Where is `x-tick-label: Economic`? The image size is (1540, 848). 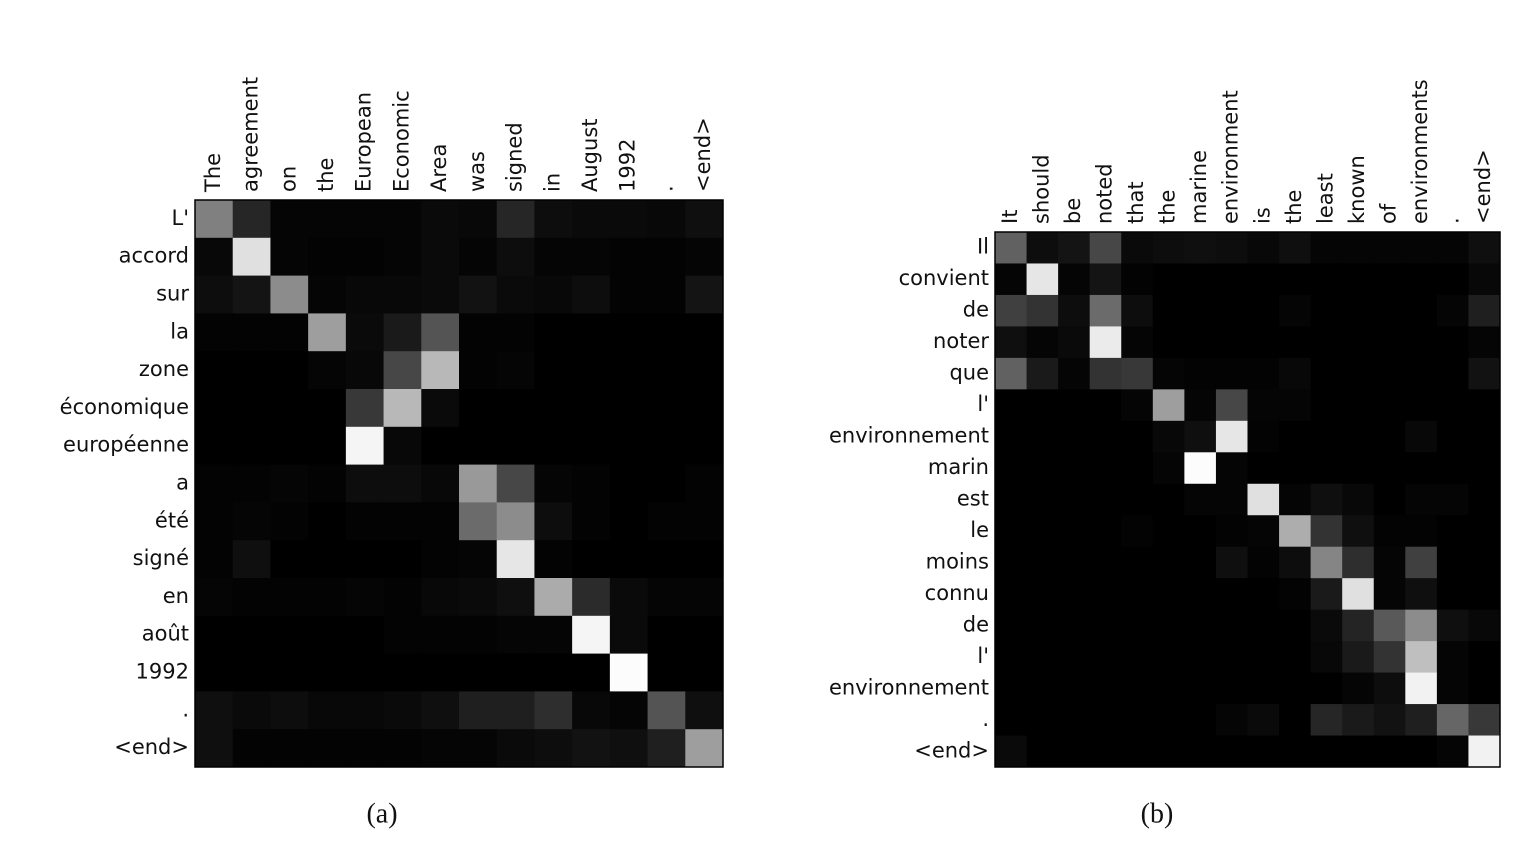 x-tick-label: Economic is located at coordinates (401, 141).